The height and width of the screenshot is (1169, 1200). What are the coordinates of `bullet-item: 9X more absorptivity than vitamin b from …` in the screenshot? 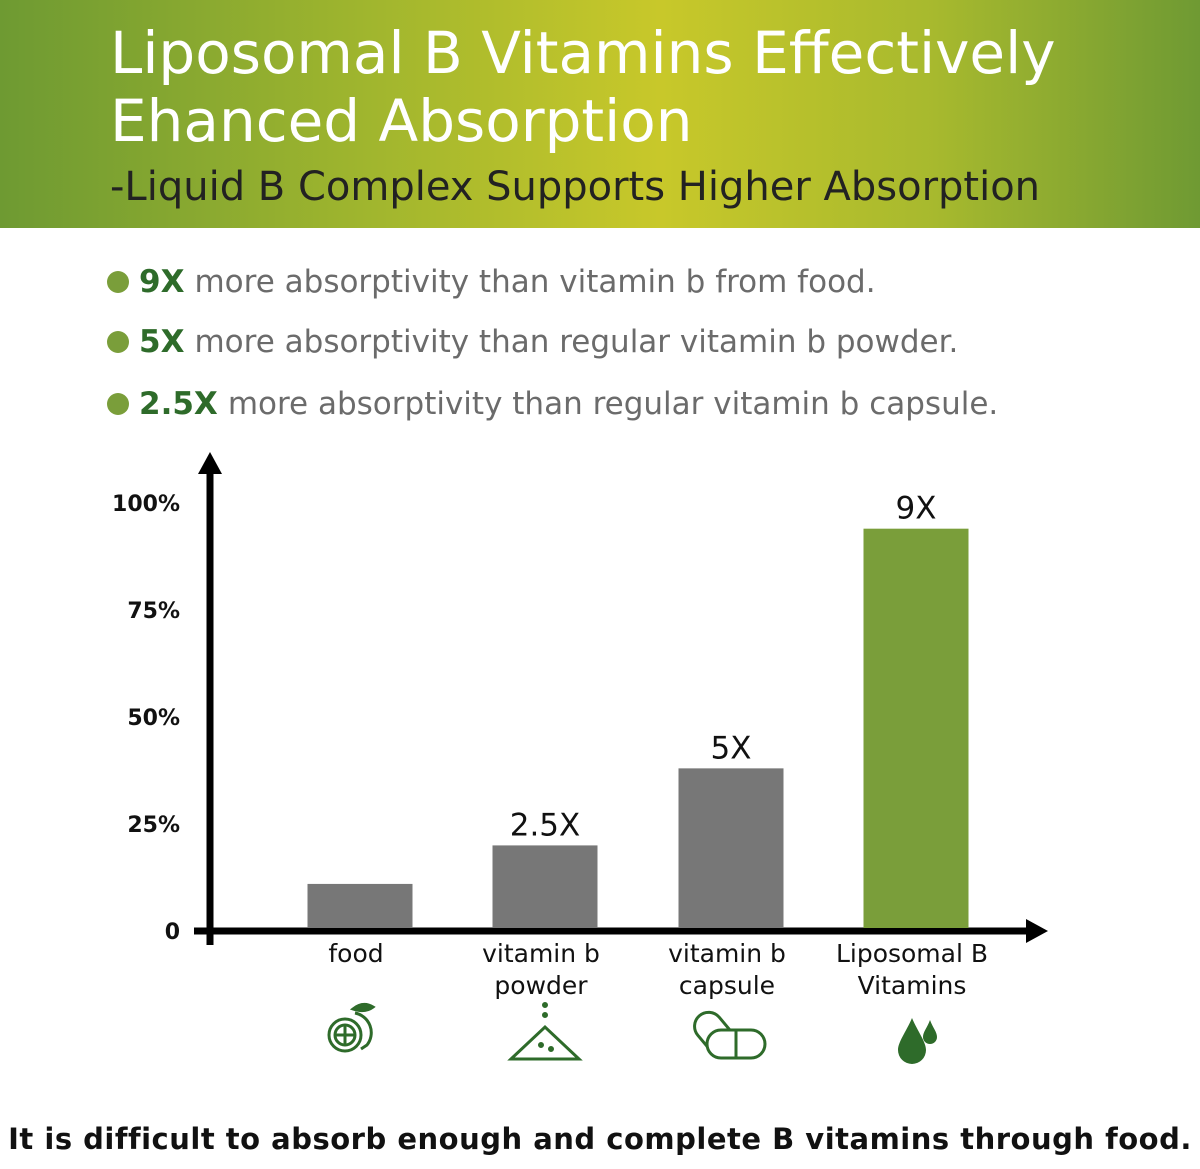 It's located at (491, 282).